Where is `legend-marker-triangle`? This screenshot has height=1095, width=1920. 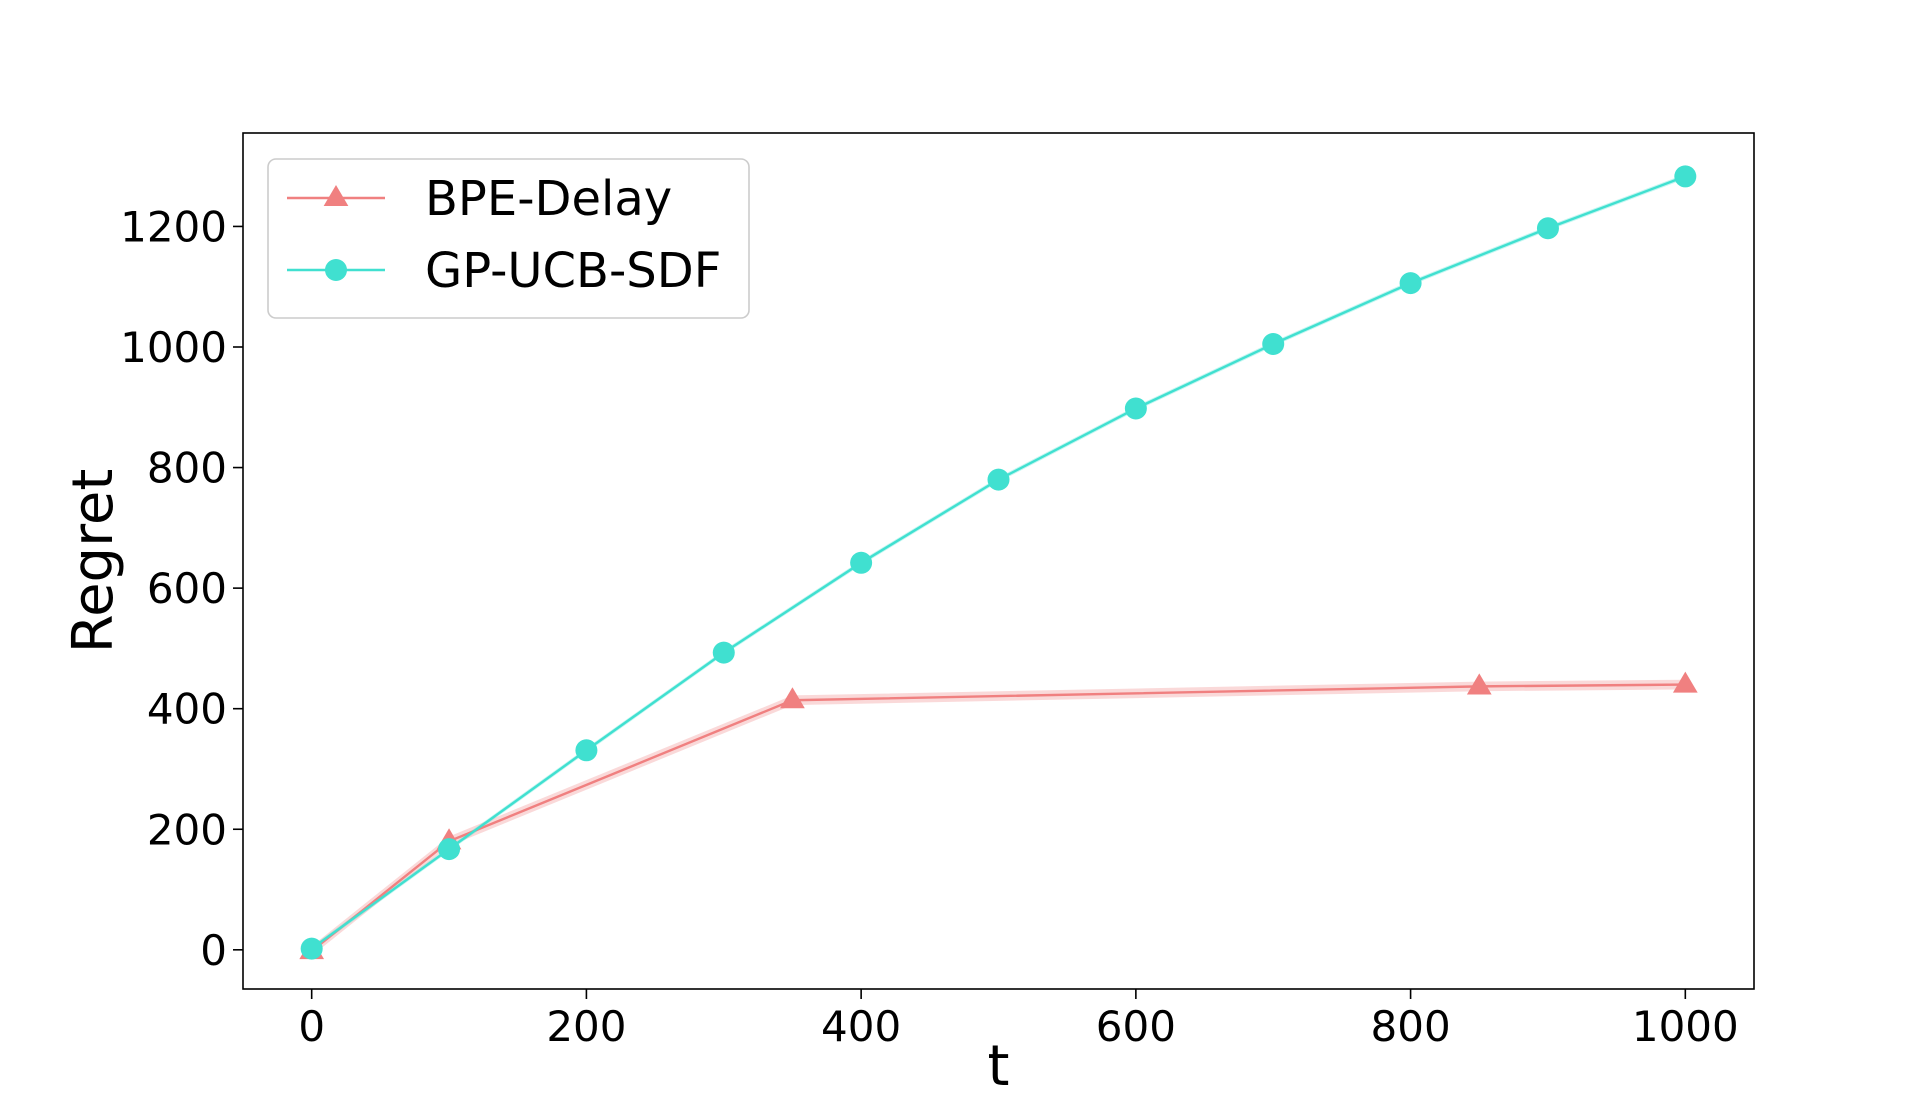
legend-marker-triangle is located at coordinates (336, 196).